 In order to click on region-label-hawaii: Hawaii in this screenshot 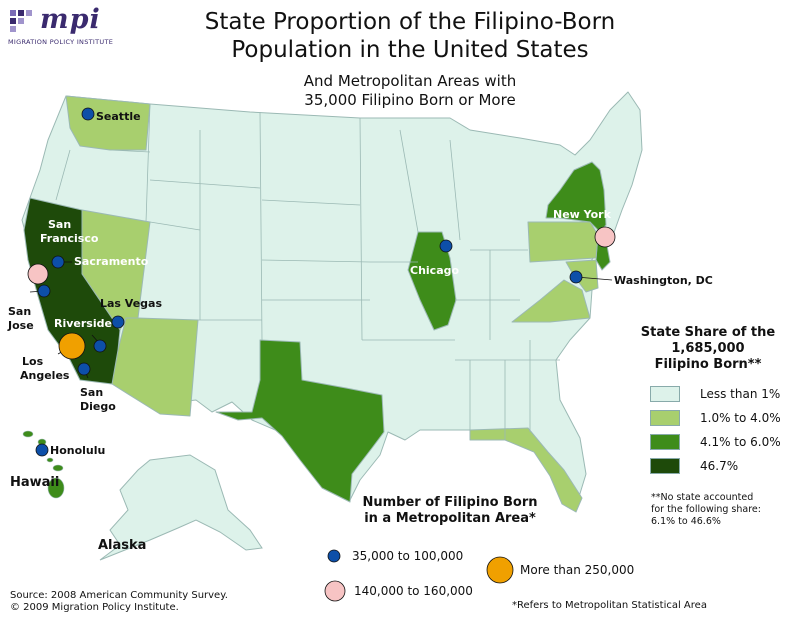, I will do `click(35, 482)`.